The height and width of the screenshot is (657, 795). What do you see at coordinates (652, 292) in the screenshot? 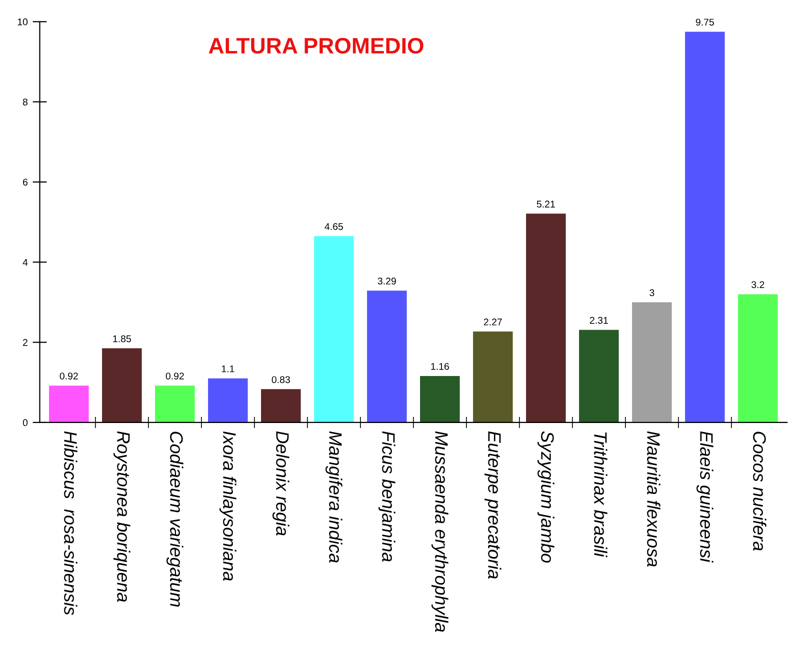
I see `data-label: 3` at bounding box center [652, 292].